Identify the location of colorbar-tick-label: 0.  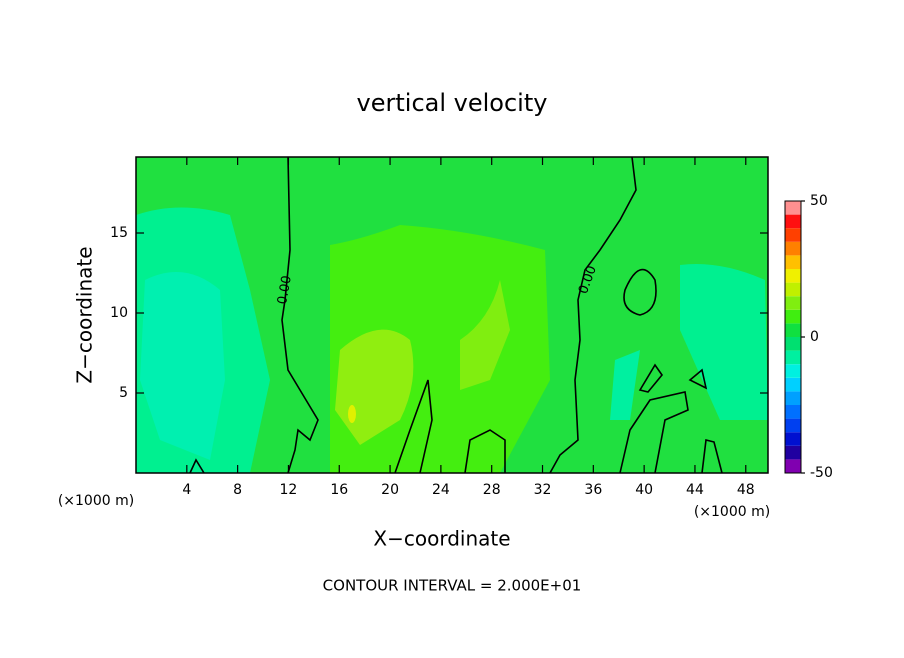
(814, 337).